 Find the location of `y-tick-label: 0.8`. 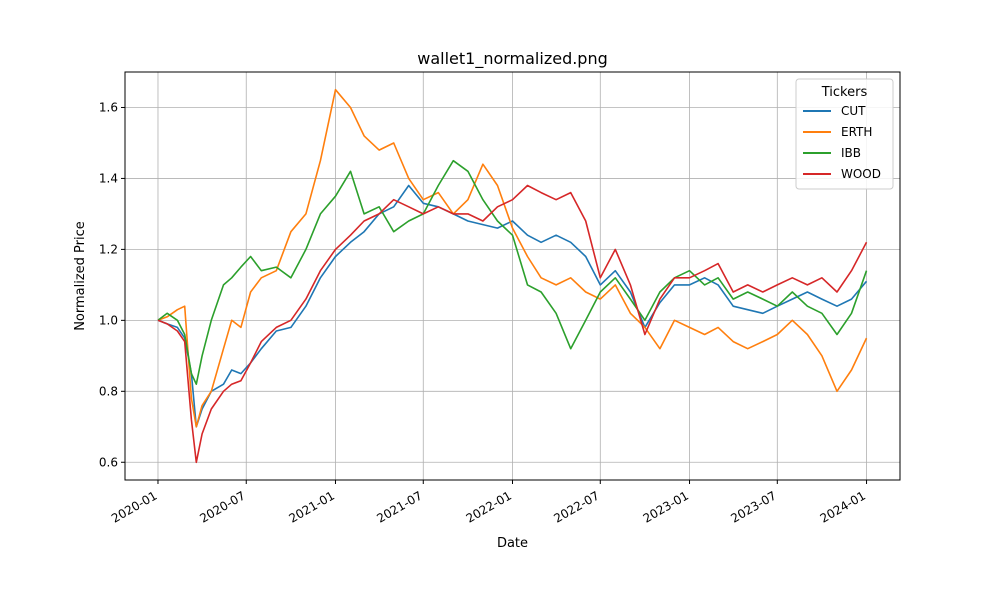

y-tick-label: 0.8 is located at coordinates (108, 391).